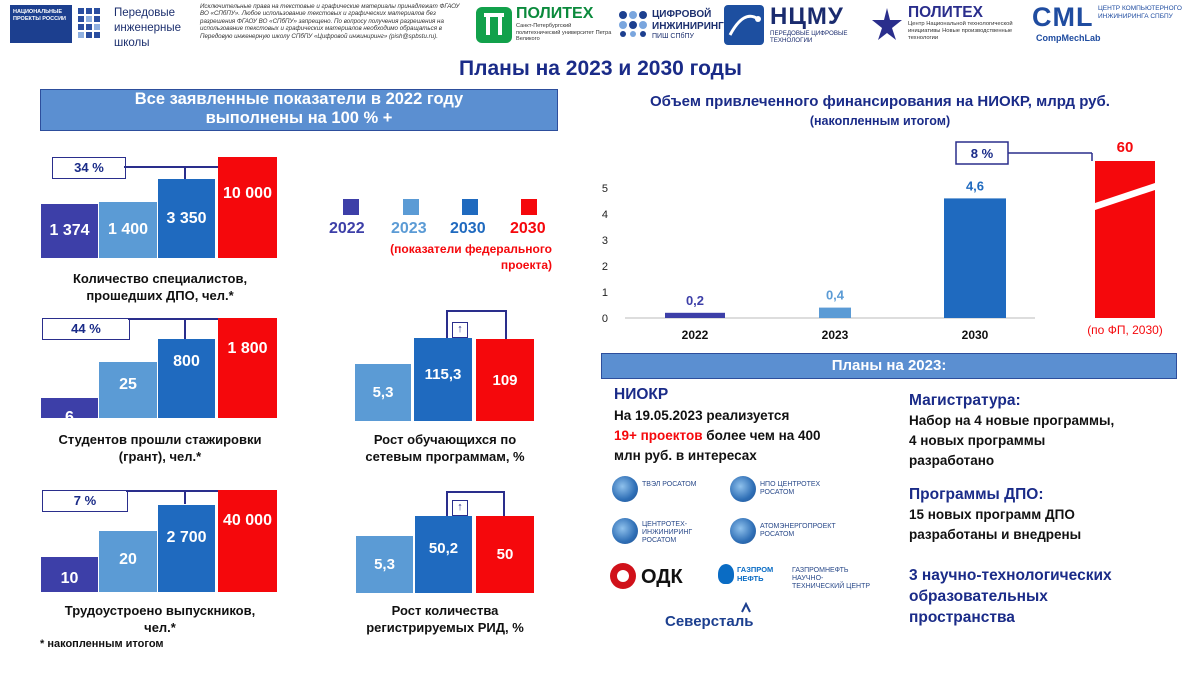 The image size is (1201, 676). I want to click on bar-value: 1 800, so click(247, 348).